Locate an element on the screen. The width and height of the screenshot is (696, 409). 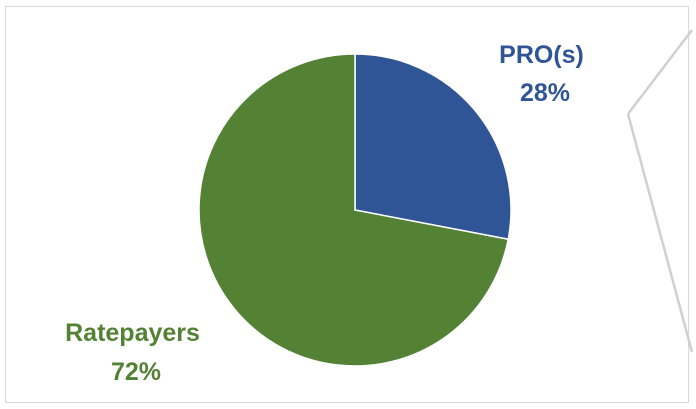
callout-lines is located at coordinates (660, 191).